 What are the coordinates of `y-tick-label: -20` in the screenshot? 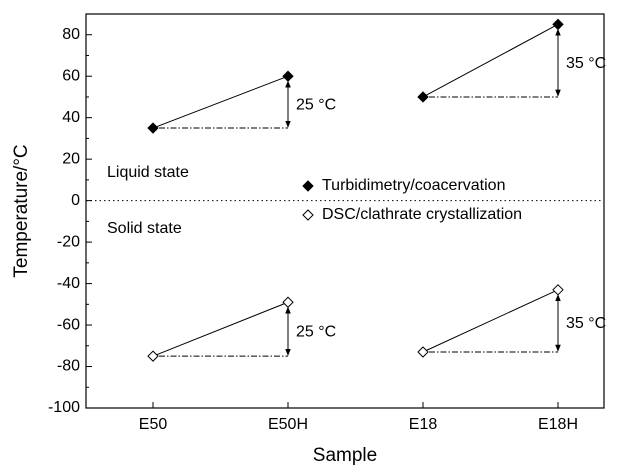 It's located at (68, 241).